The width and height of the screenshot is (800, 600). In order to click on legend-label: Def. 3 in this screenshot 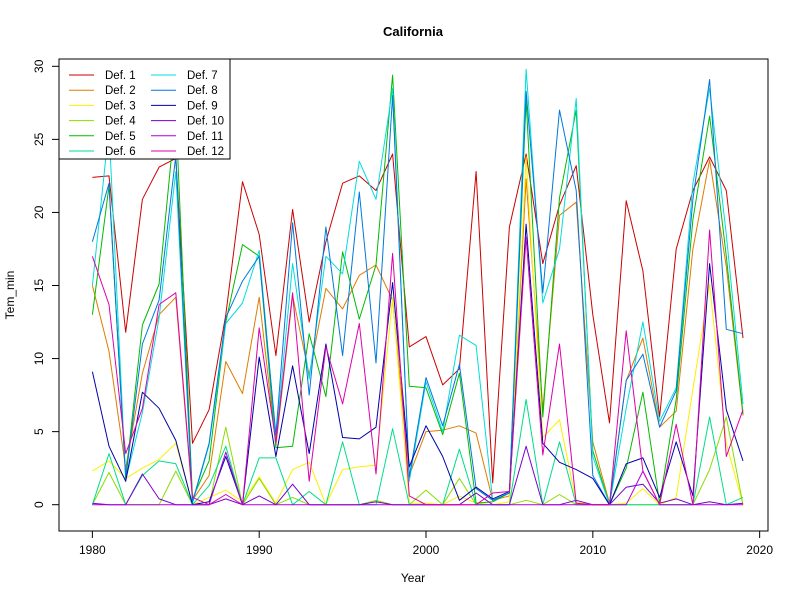, I will do `click(120, 106)`.